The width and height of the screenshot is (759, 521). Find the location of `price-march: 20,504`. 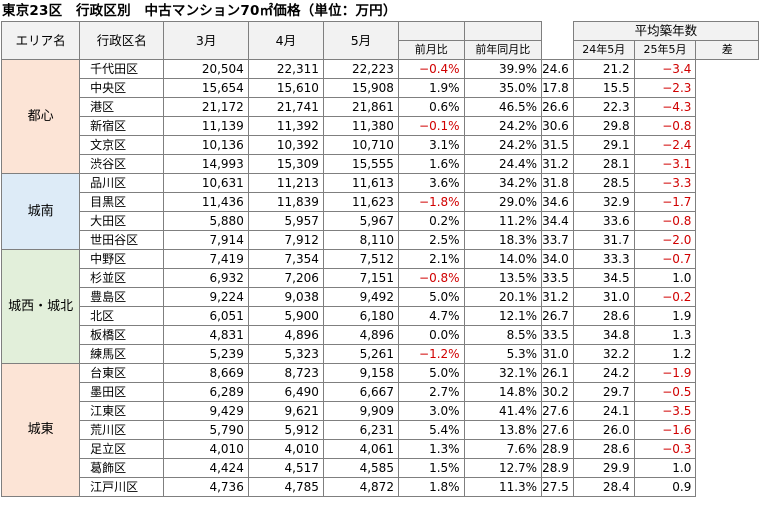

price-march: 20,504 is located at coordinates (206, 69).